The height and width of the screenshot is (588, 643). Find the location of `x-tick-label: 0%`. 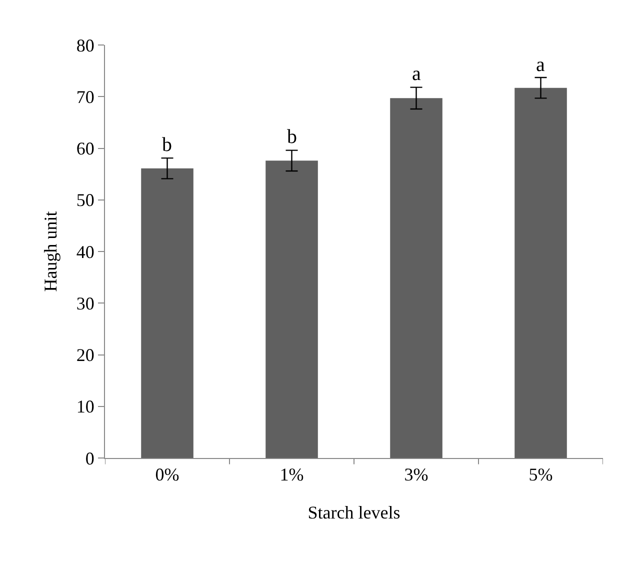

x-tick-label: 0% is located at coordinates (167, 474).